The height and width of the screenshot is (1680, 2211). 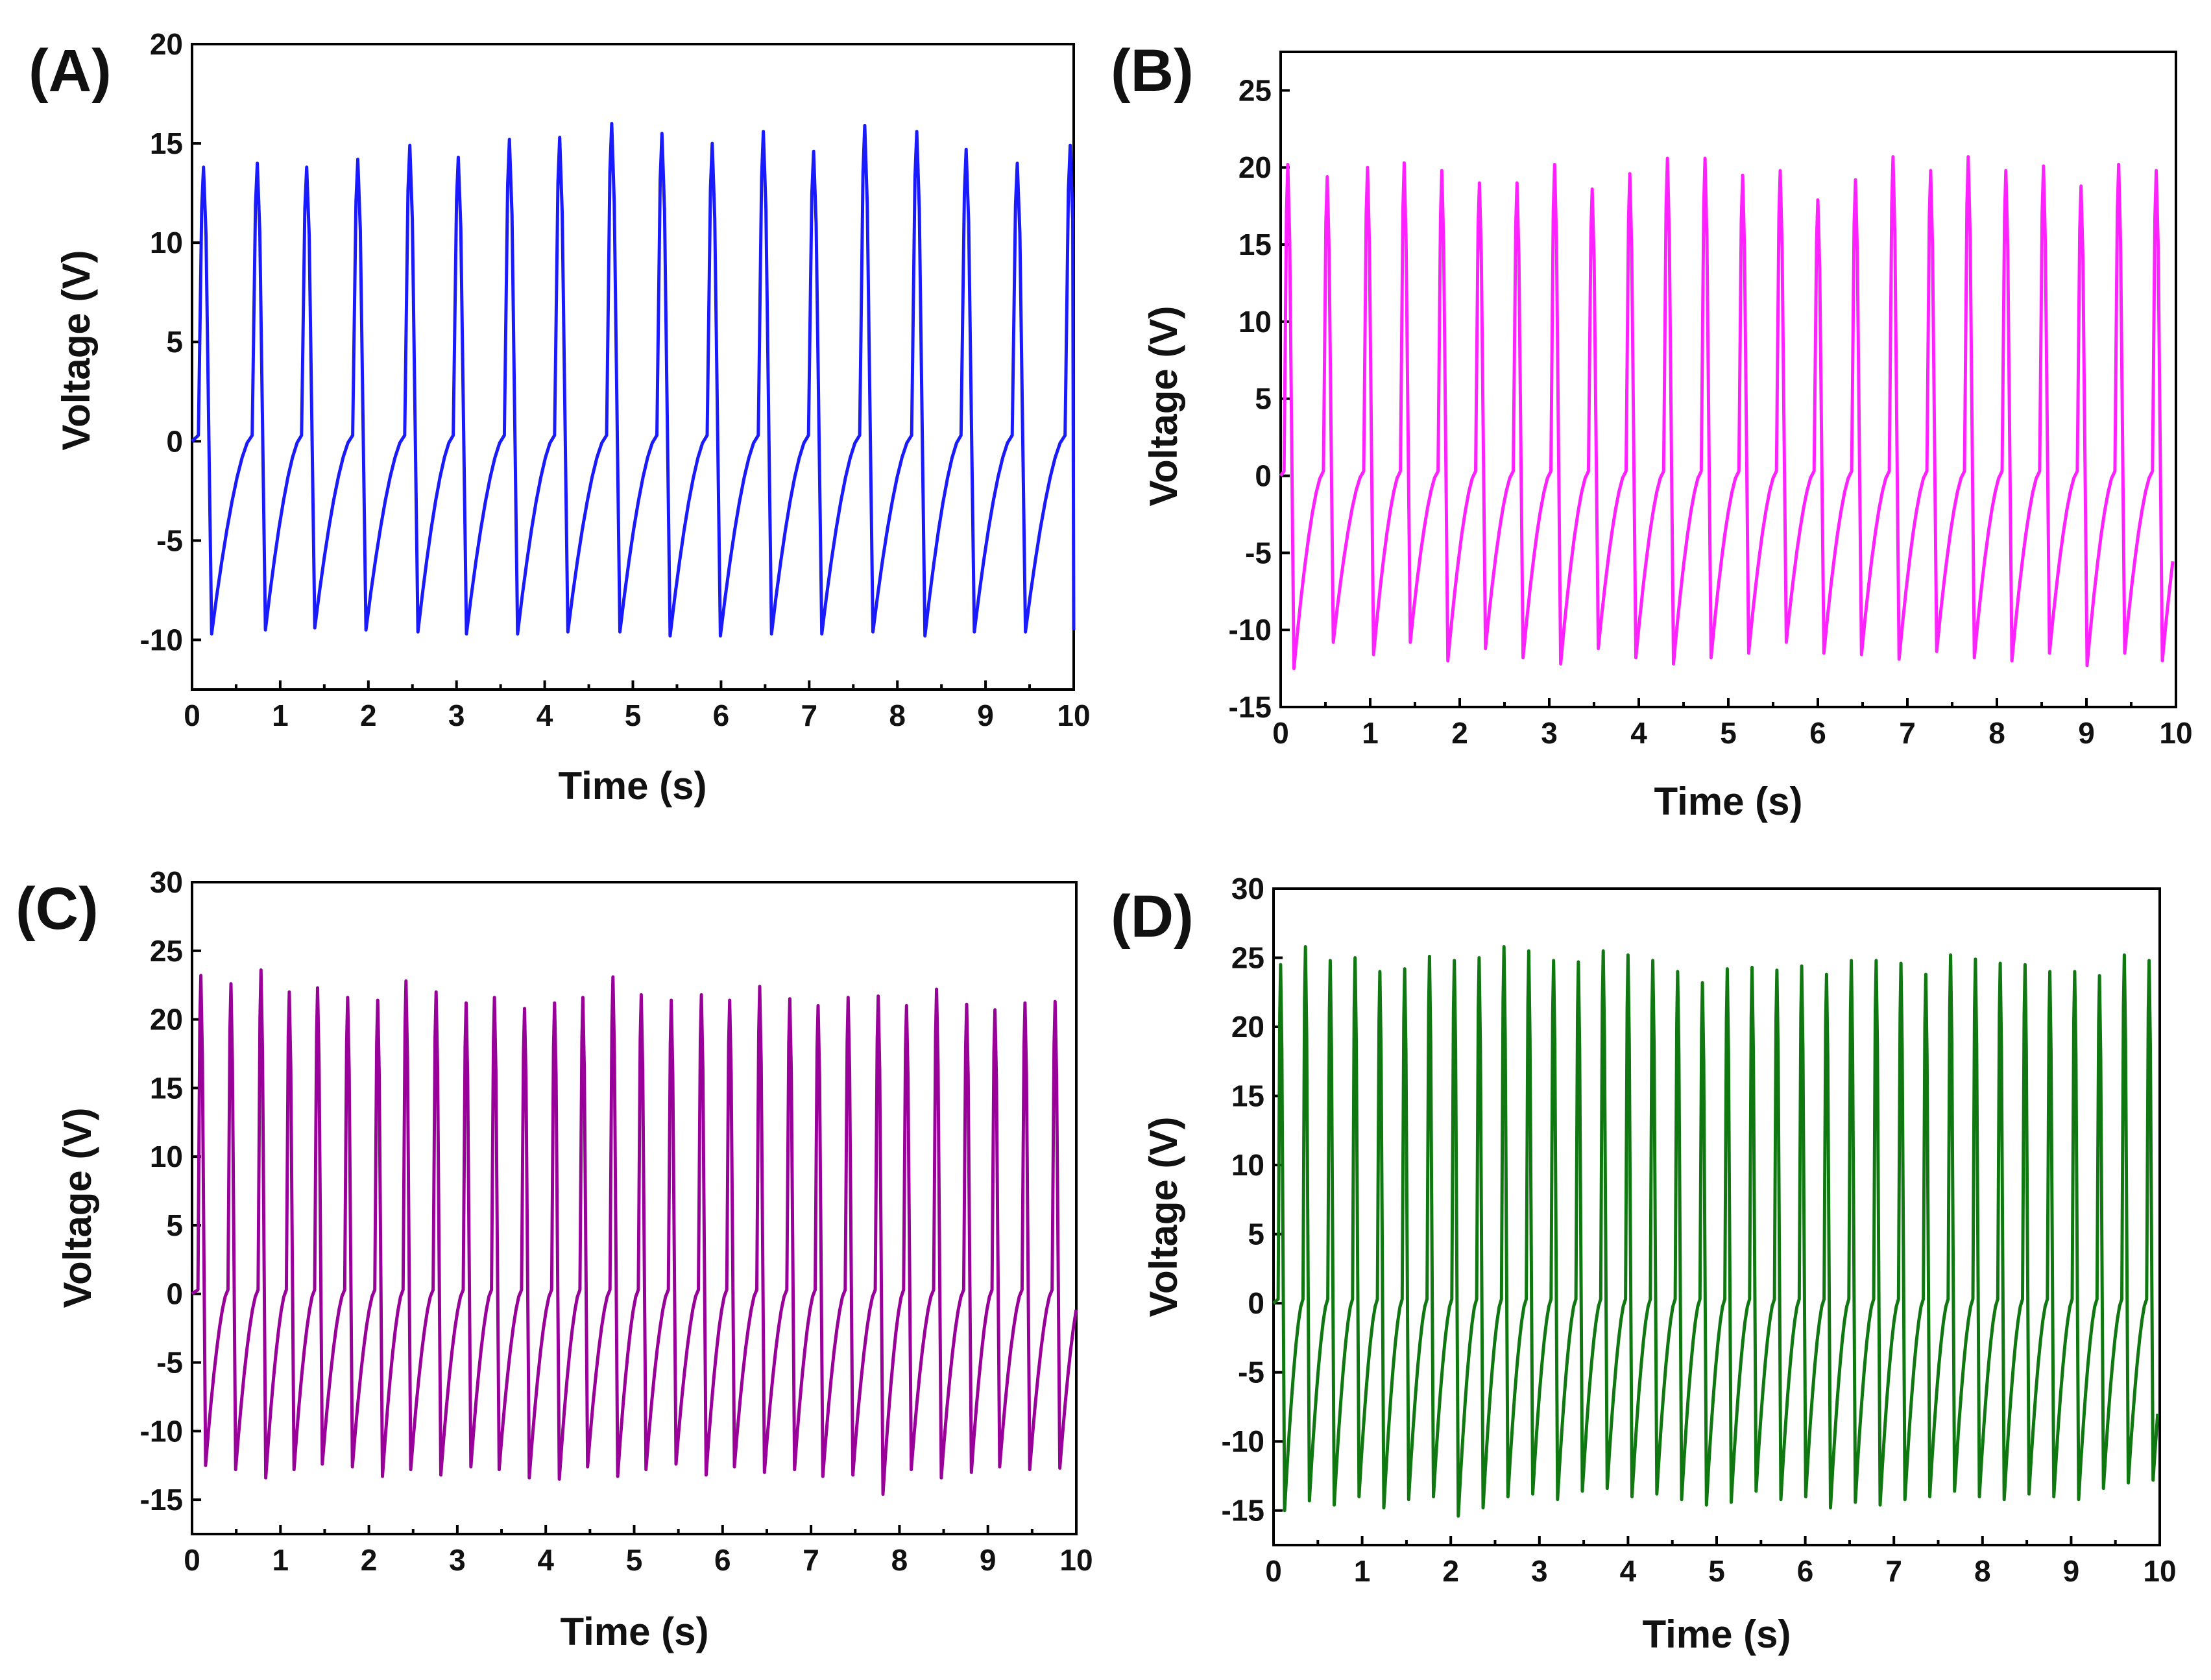 I want to click on panel-b-x-axis-title: Time (s), so click(x=1729, y=802).